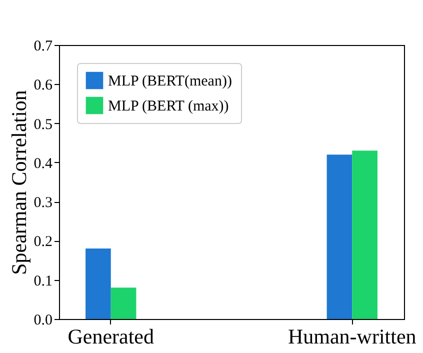 The height and width of the screenshot is (353, 423). Describe the element at coordinates (352, 336) in the screenshot. I see `x-tick-label: Human-written` at that location.